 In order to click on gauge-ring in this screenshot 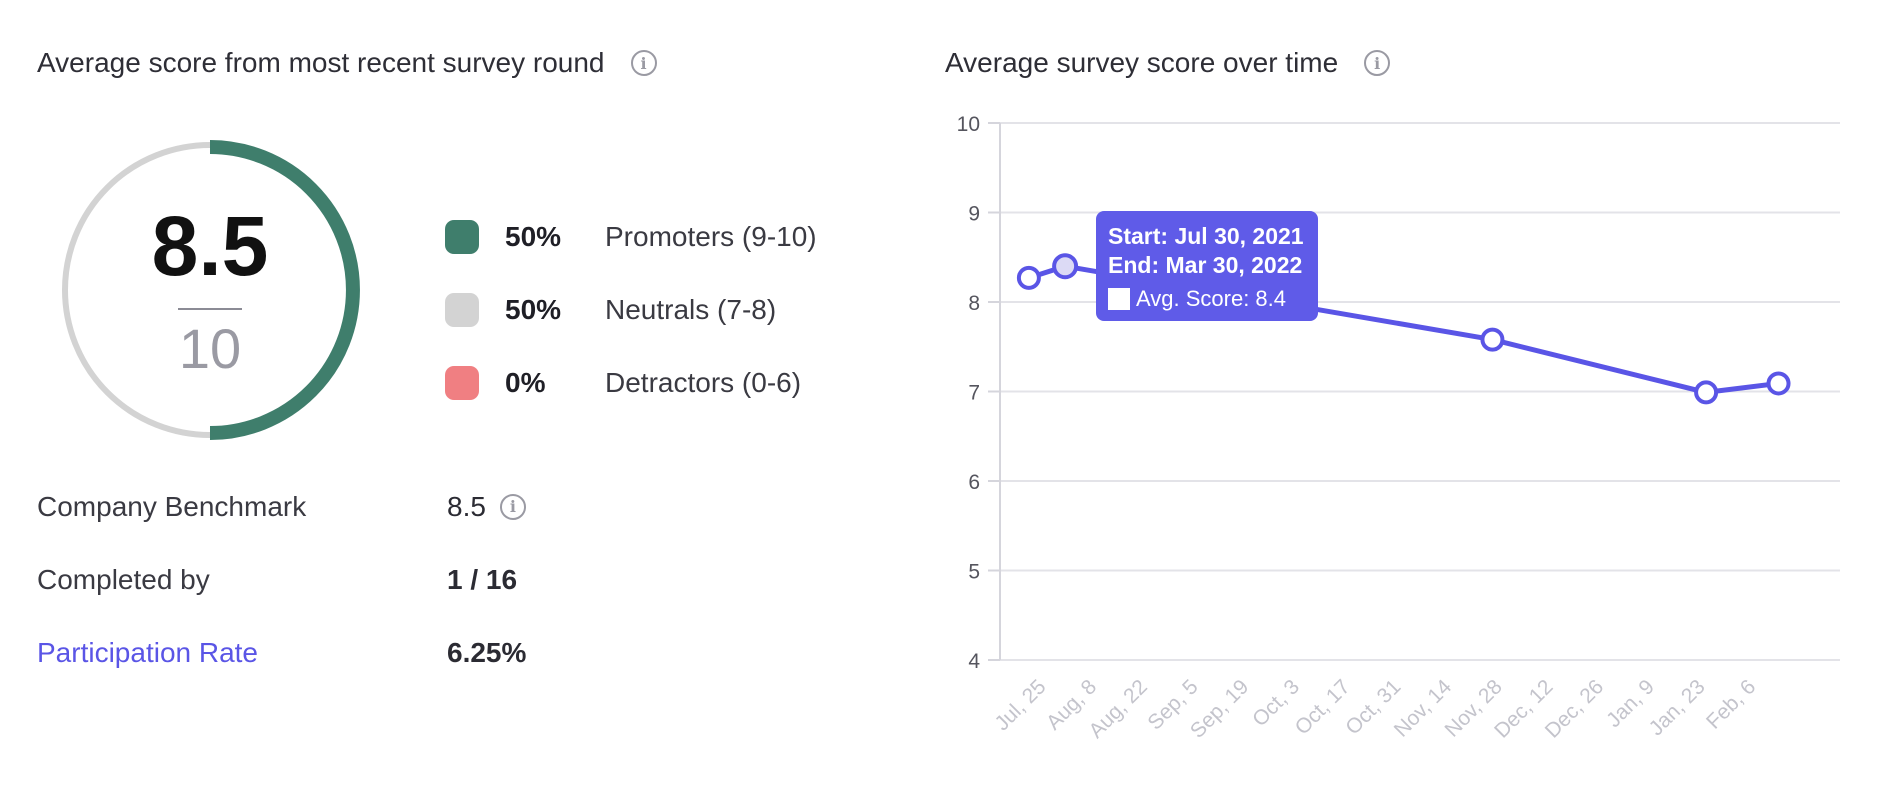, I will do `click(211, 290)`.